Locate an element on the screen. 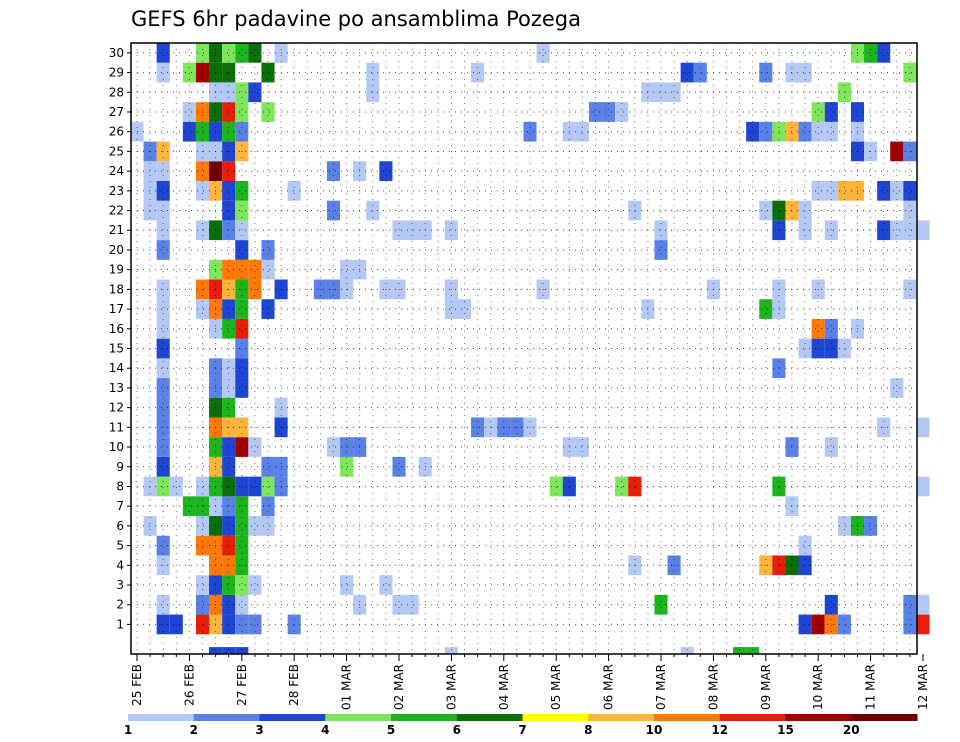 Image resolution: width=960 pixels, height=742 pixels. legend-label: 6 is located at coordinates (457, 730).